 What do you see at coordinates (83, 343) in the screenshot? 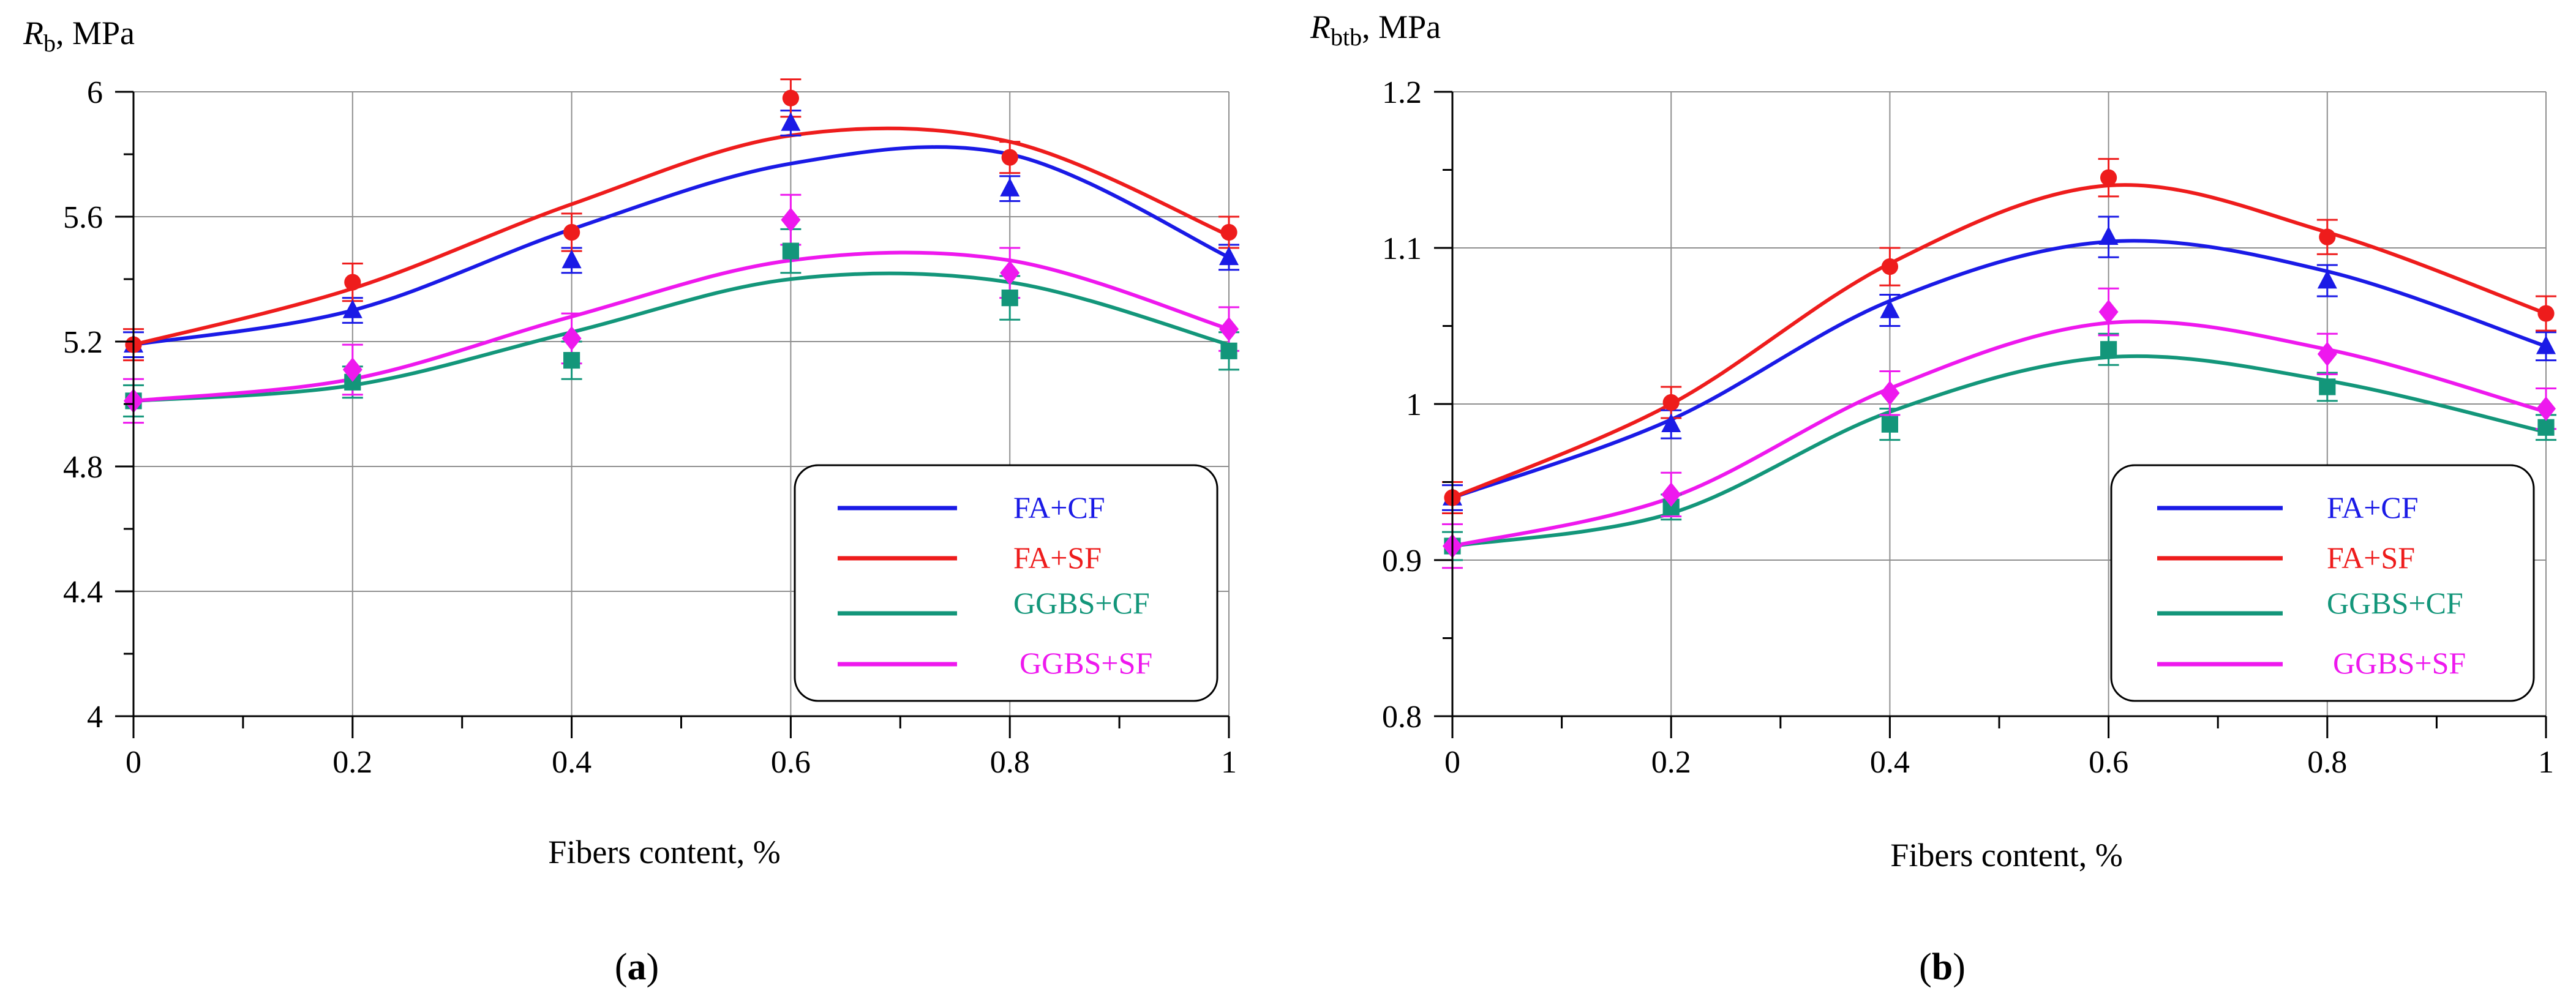
I see `y-tick-label-a-3: 5.2` at bounding box center [83, 343].